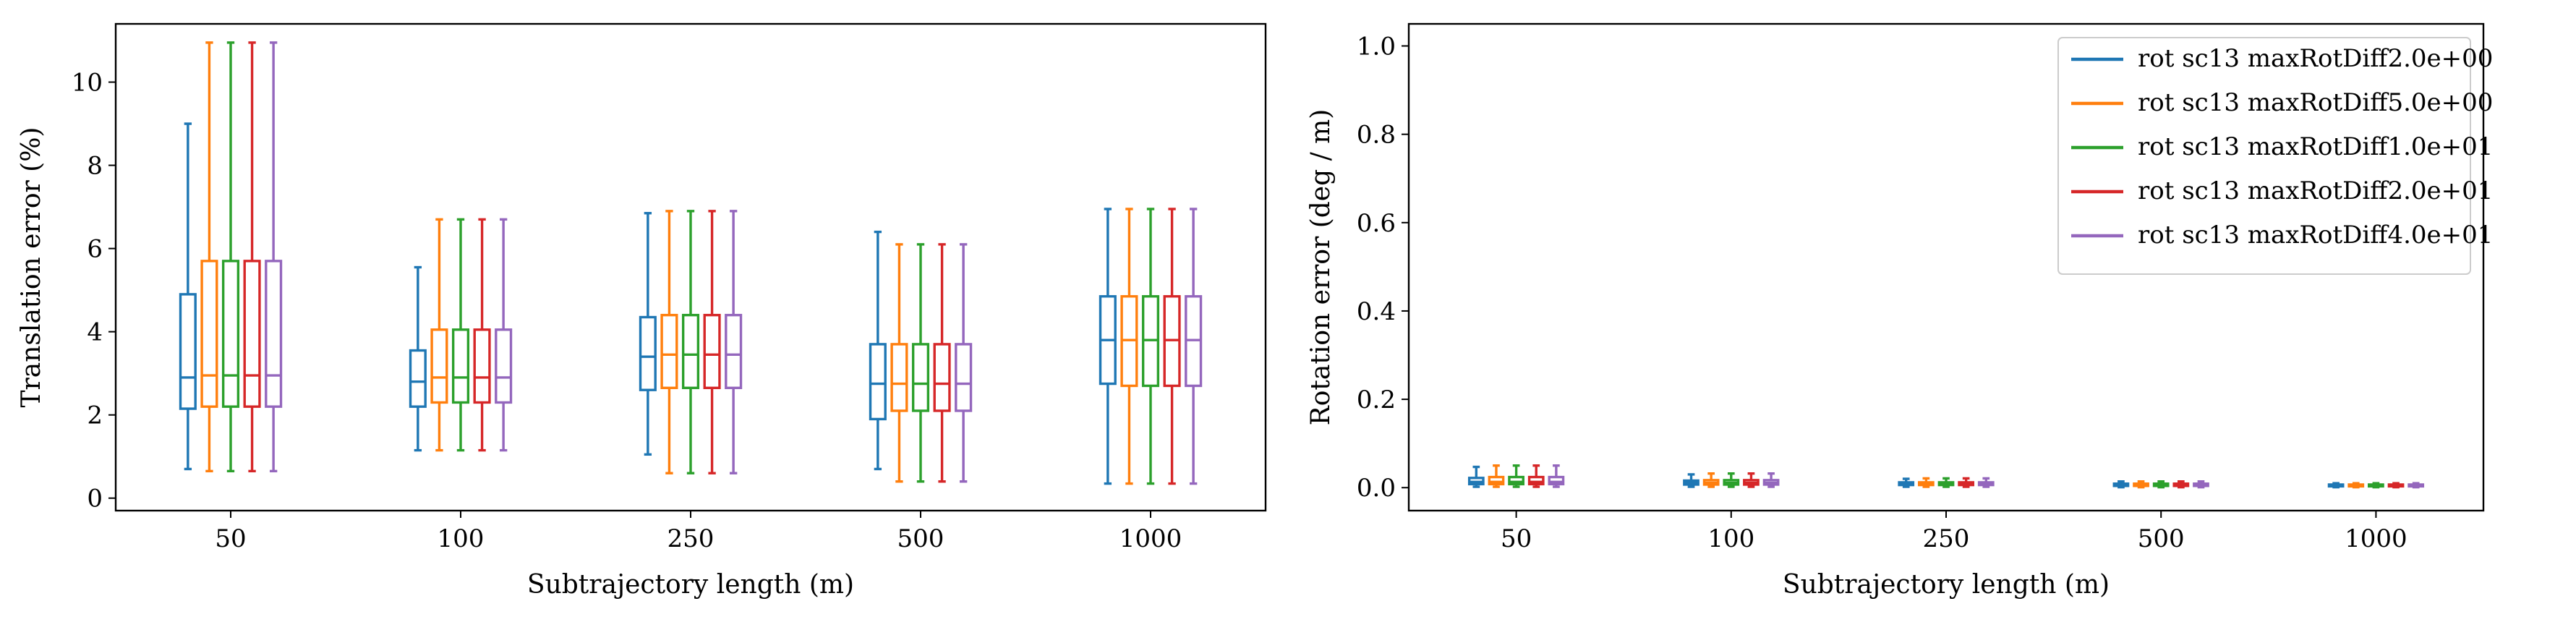 The width and height of the screenshot is (2576, 622). I want to click on y-tick-label: 2, so click(95, 415).